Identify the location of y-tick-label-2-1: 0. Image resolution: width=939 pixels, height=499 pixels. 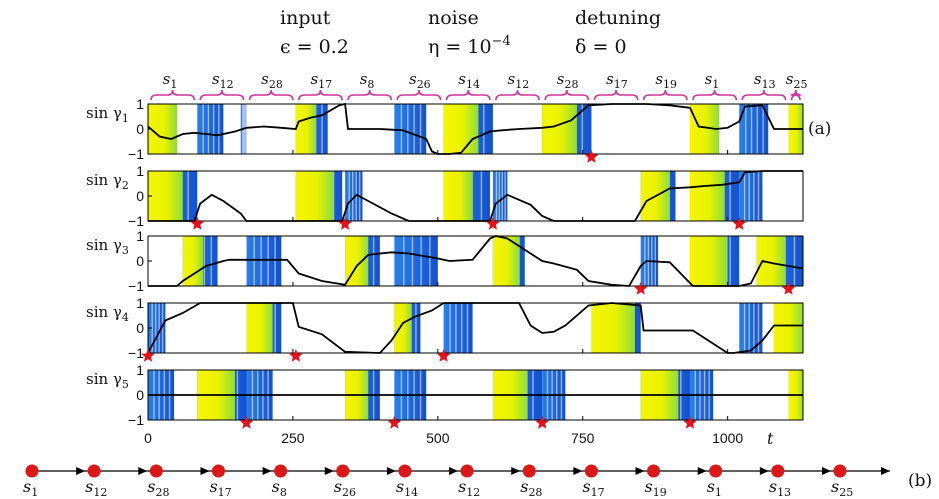
(140, 196).